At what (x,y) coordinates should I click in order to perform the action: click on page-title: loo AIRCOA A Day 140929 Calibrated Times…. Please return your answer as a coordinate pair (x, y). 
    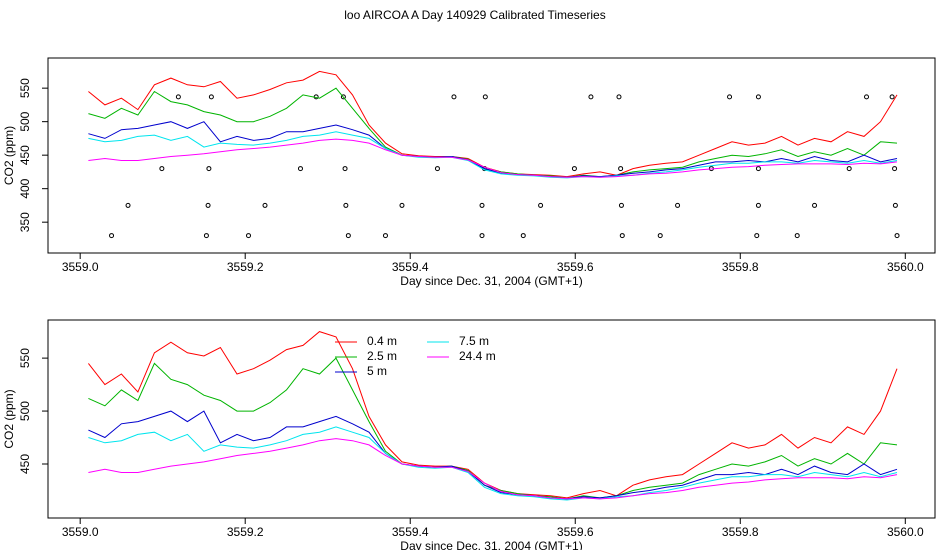
    Looking at the image, I should click on (474, 15).